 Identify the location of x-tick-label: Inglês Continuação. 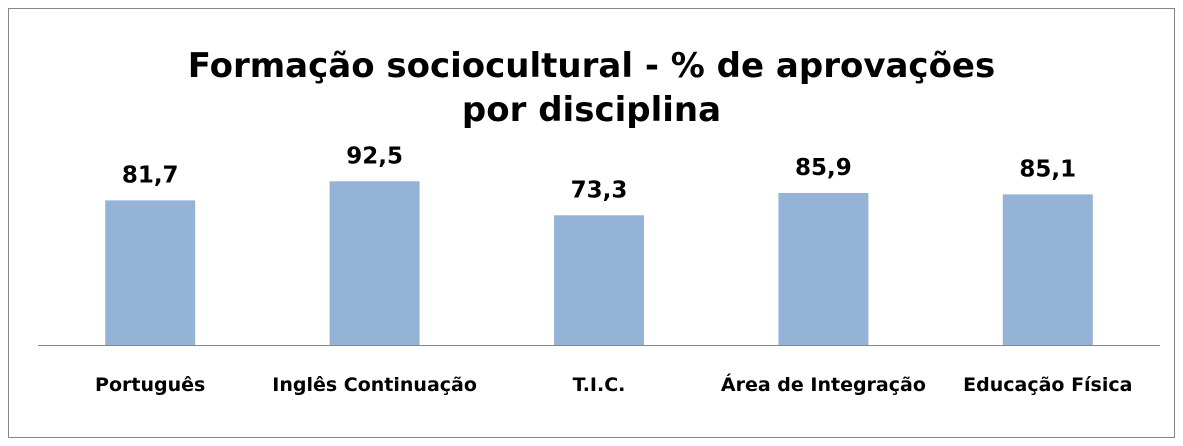
(374, 385).